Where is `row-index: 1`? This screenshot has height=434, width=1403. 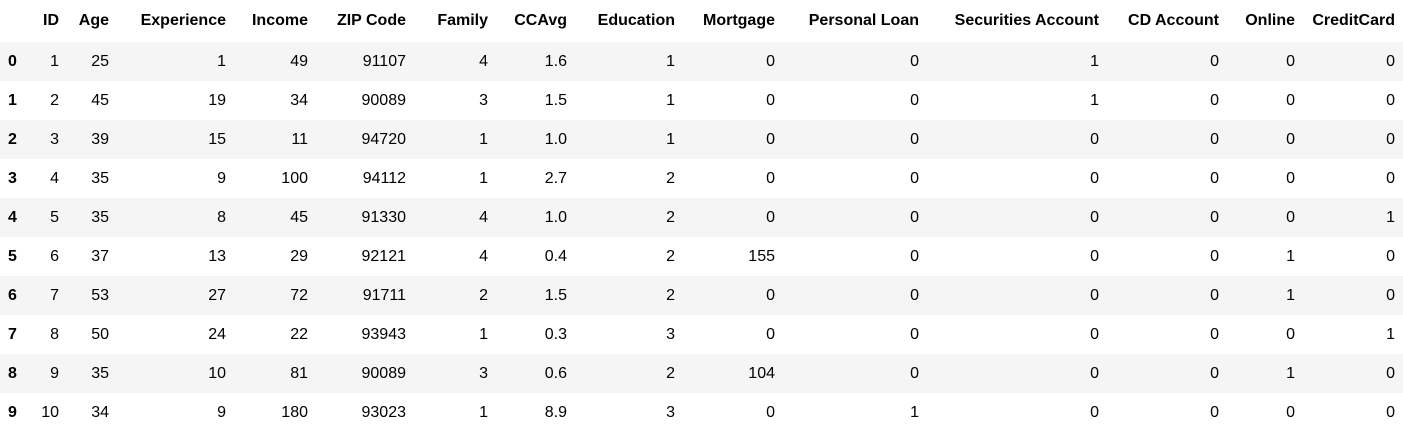 row-index: 1 is located at coordinates (12, 100).